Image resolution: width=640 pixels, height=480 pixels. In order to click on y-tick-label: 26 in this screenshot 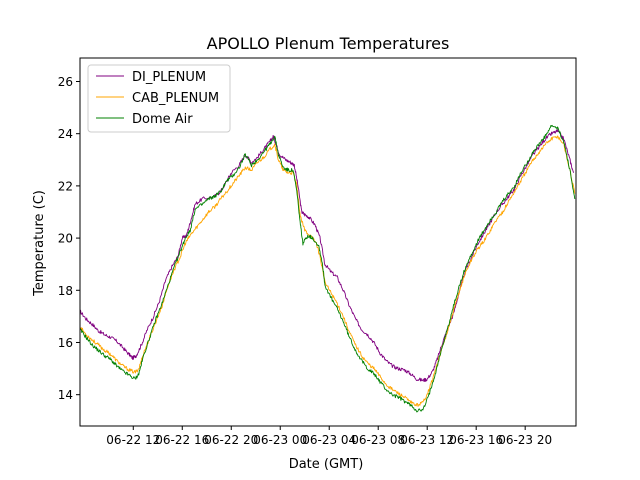, I will do `click(65, 82)`.